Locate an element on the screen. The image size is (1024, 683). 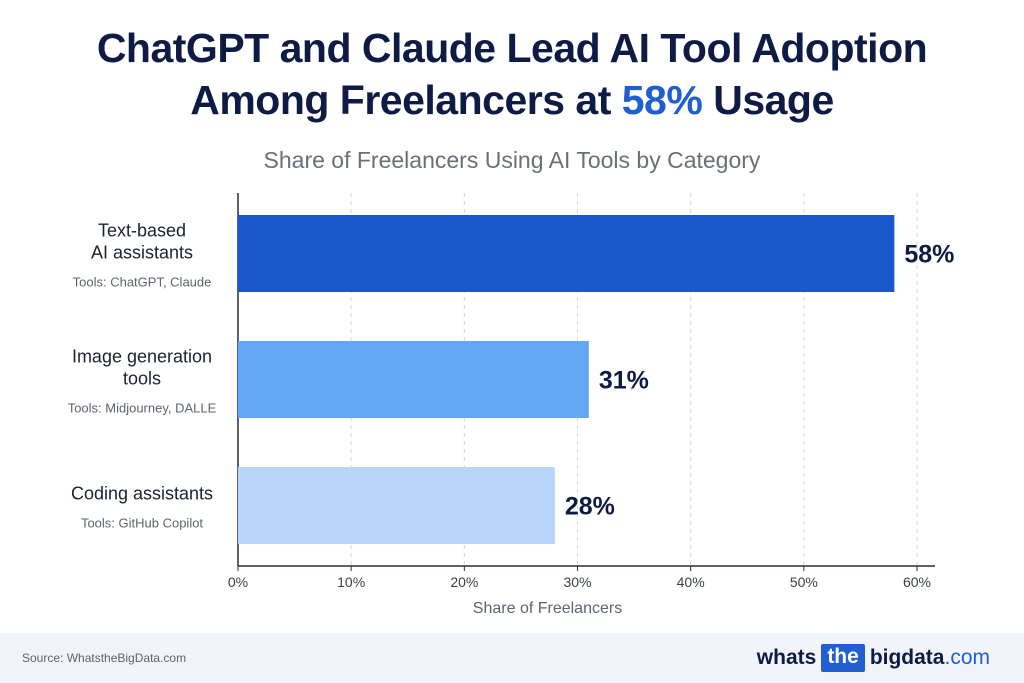
category-label: Text-based is located at coordinates (142, 231).